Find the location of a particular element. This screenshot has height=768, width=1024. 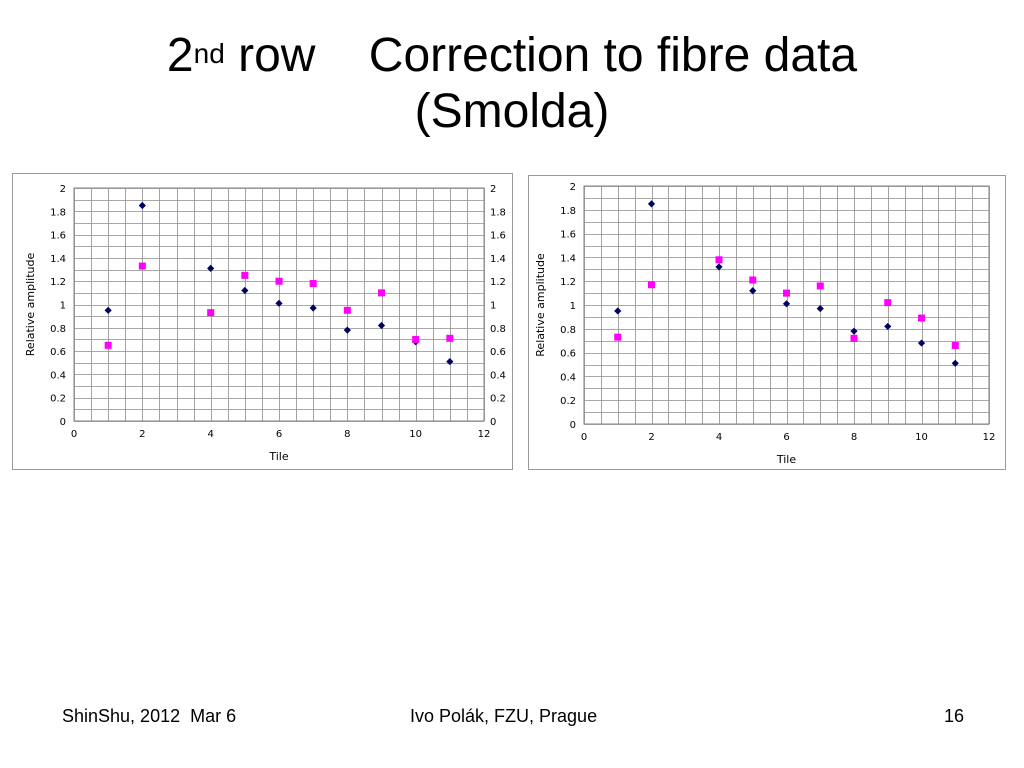

y2-tick-label: 0.4 is located at coordinates (498, 375).